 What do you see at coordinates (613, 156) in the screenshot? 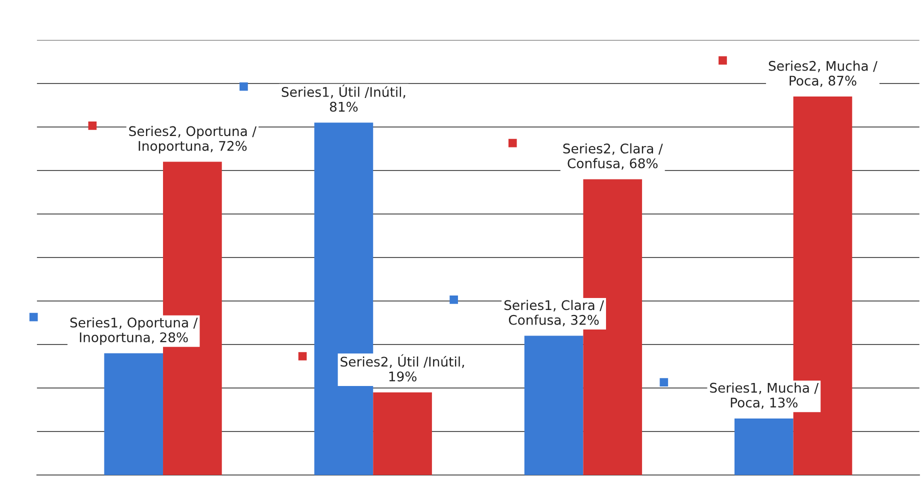
I see `data-label: Series2, Clara / Confusa, 68%` at bounding box center [613, 156].